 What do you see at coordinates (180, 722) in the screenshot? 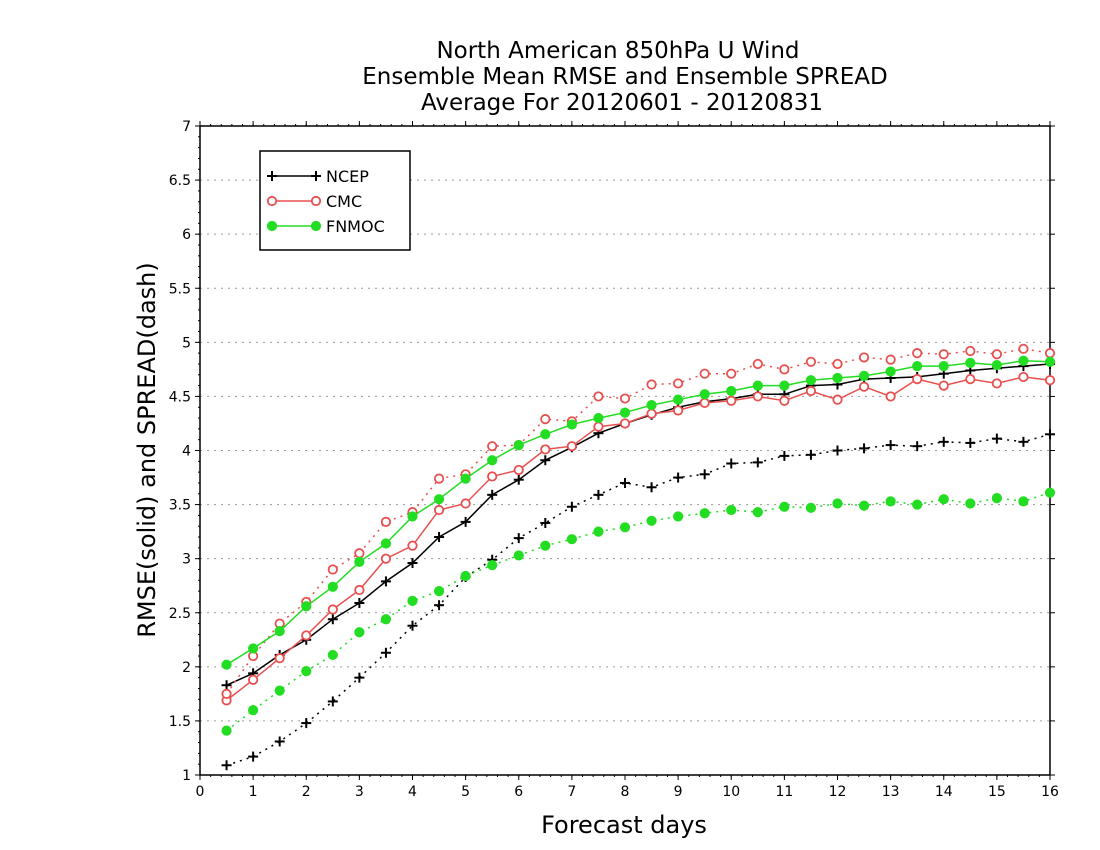
I see `y-tick-label: 1.5` at bounding box center [180, 722].